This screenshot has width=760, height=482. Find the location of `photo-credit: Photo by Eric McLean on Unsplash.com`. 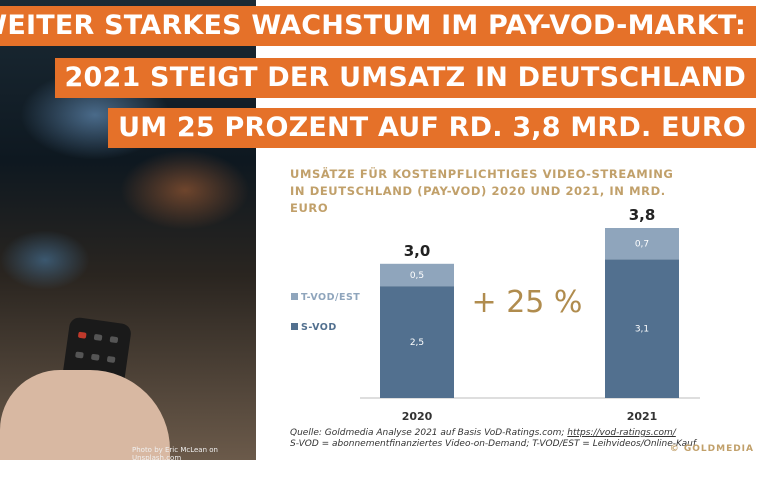

photo-credit: Photo by Eric McLean on Unsplash.com is located at coordinates (175, 453).